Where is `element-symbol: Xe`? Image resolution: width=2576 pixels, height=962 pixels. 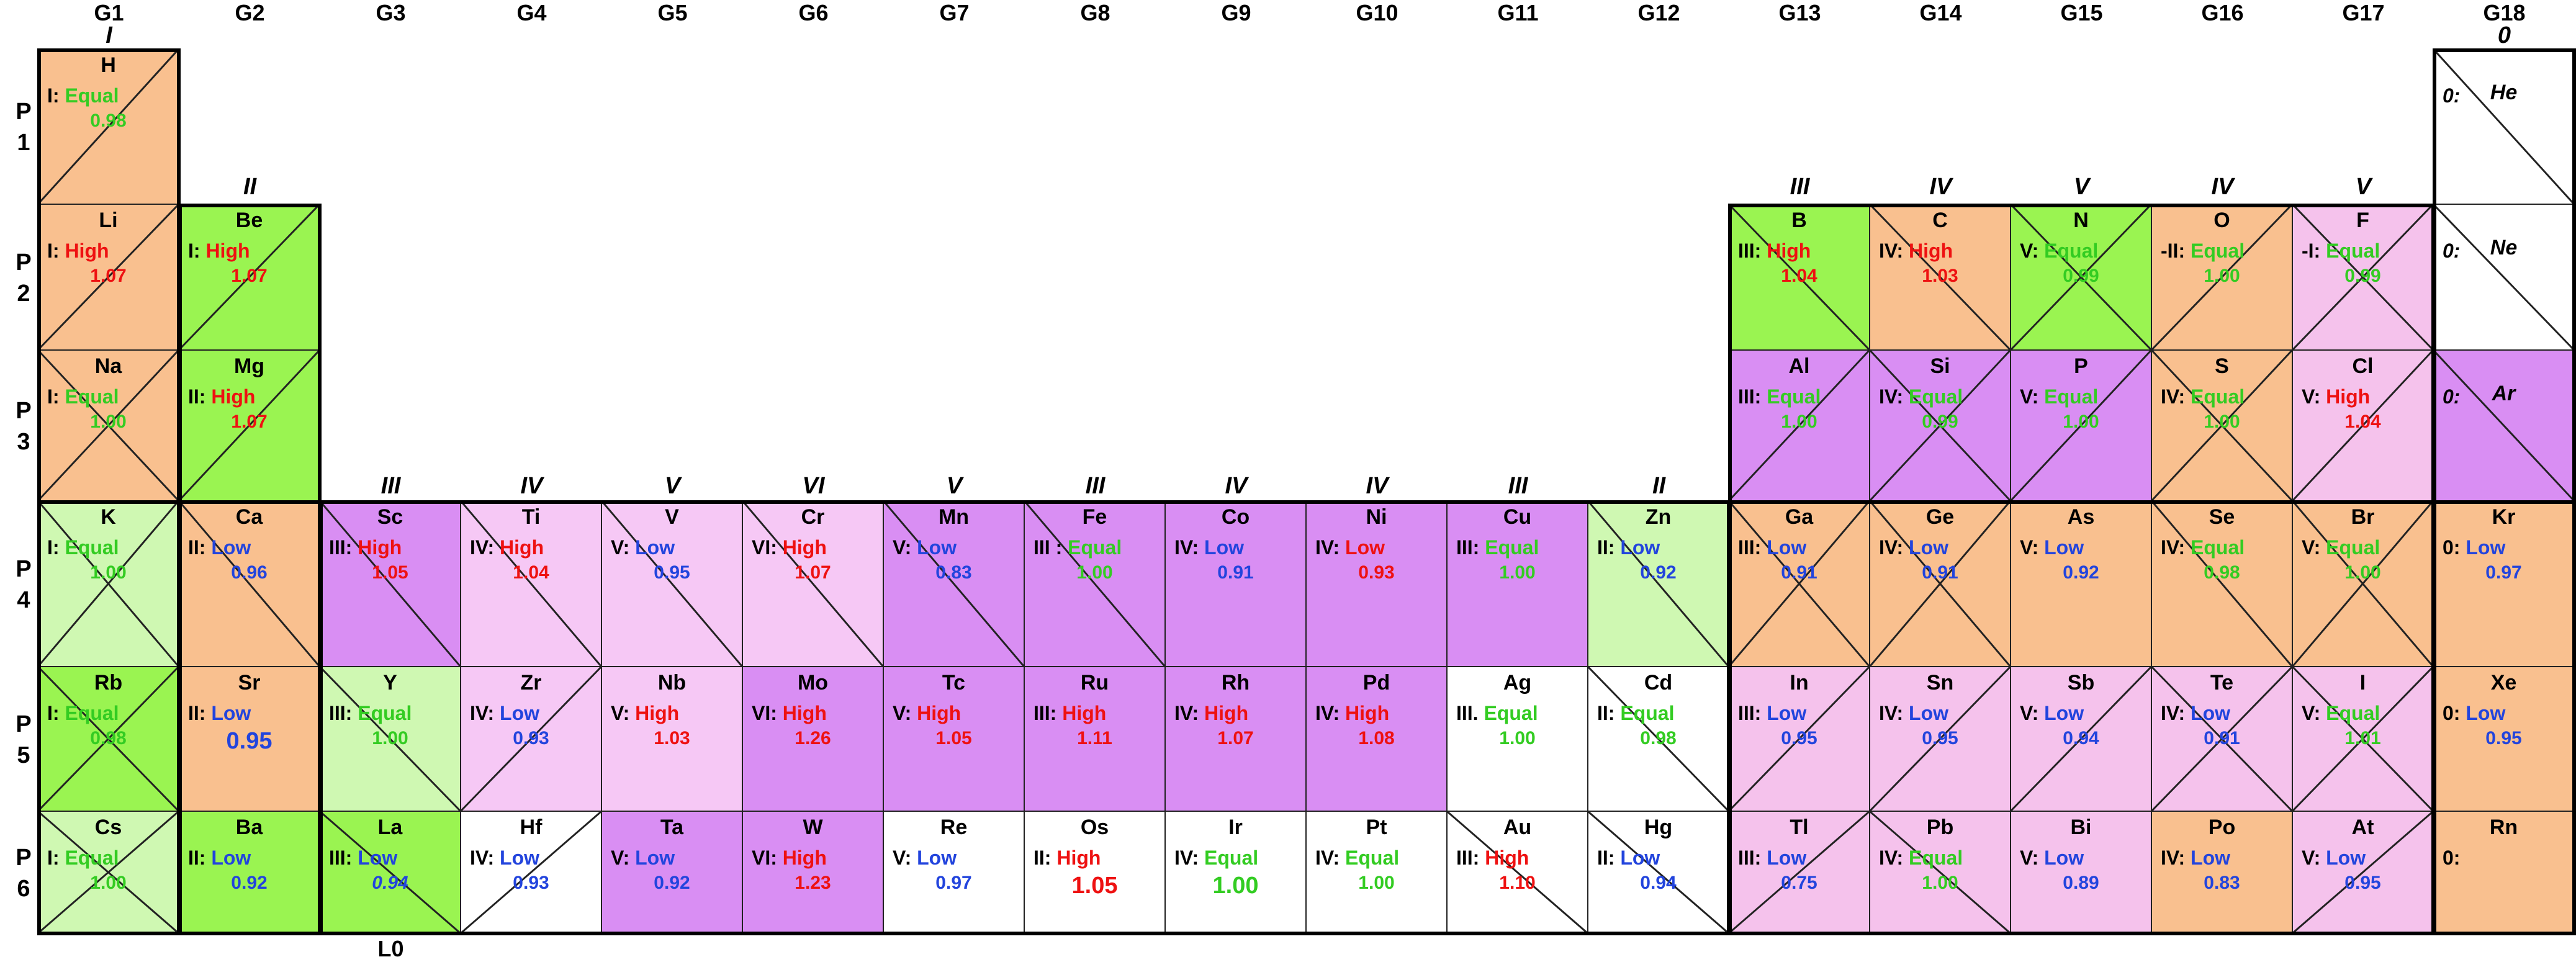 element-symbol: Xe is located at coordinates (2503, 683).